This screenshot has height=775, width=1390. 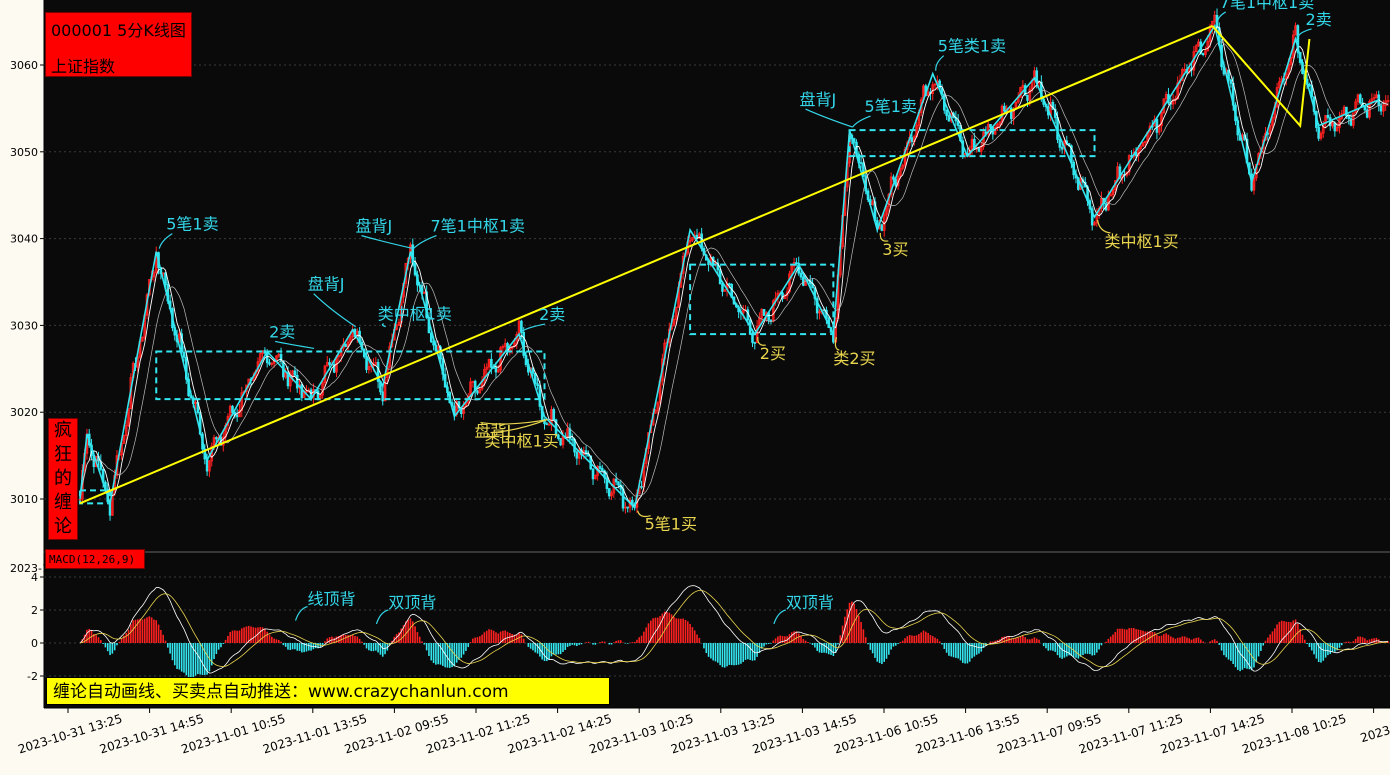 What do you see at coordinates (332, 599) in the screenshot?
I see `macd-annotation-label: 线顶背` at bounding box center [332, 599].